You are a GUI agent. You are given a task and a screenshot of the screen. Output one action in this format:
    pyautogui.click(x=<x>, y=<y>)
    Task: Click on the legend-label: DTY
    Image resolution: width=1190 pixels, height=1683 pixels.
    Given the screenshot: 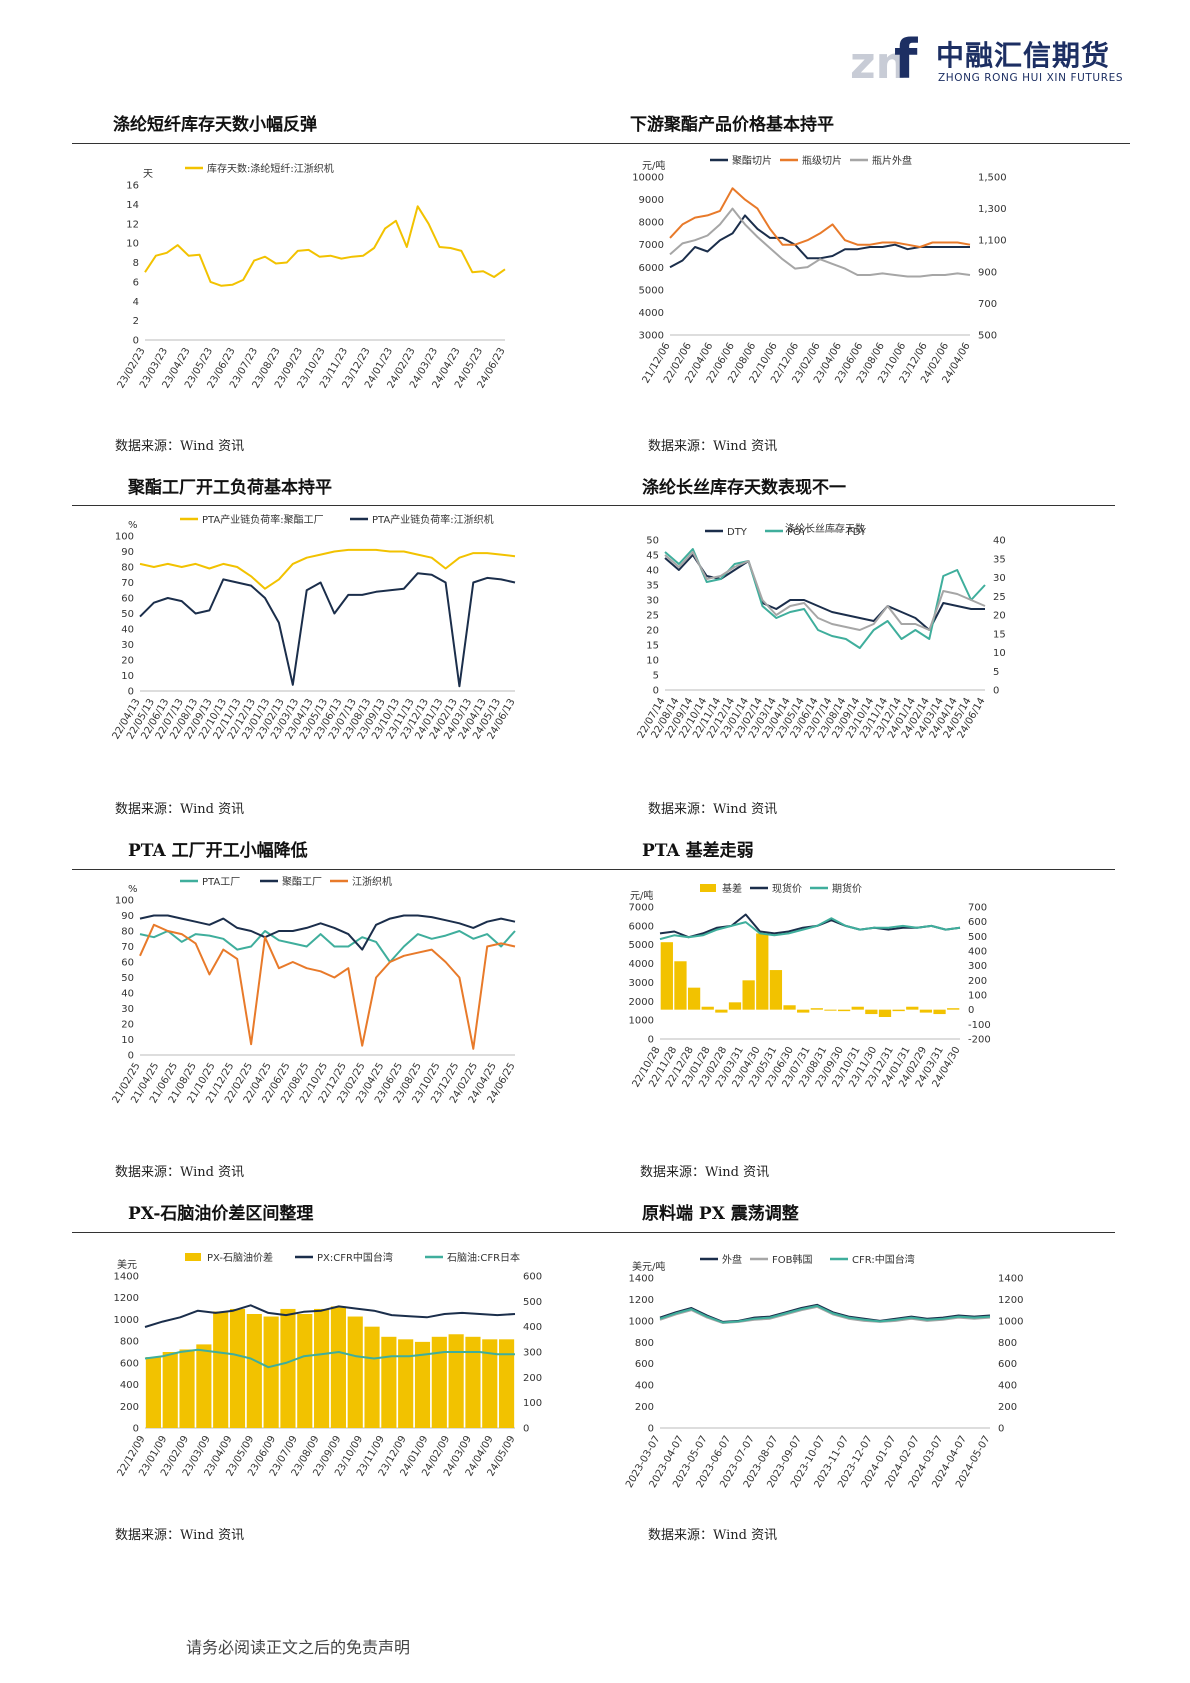 What is the action you would take?
    pyautogui.click(x=737, y=532)
    